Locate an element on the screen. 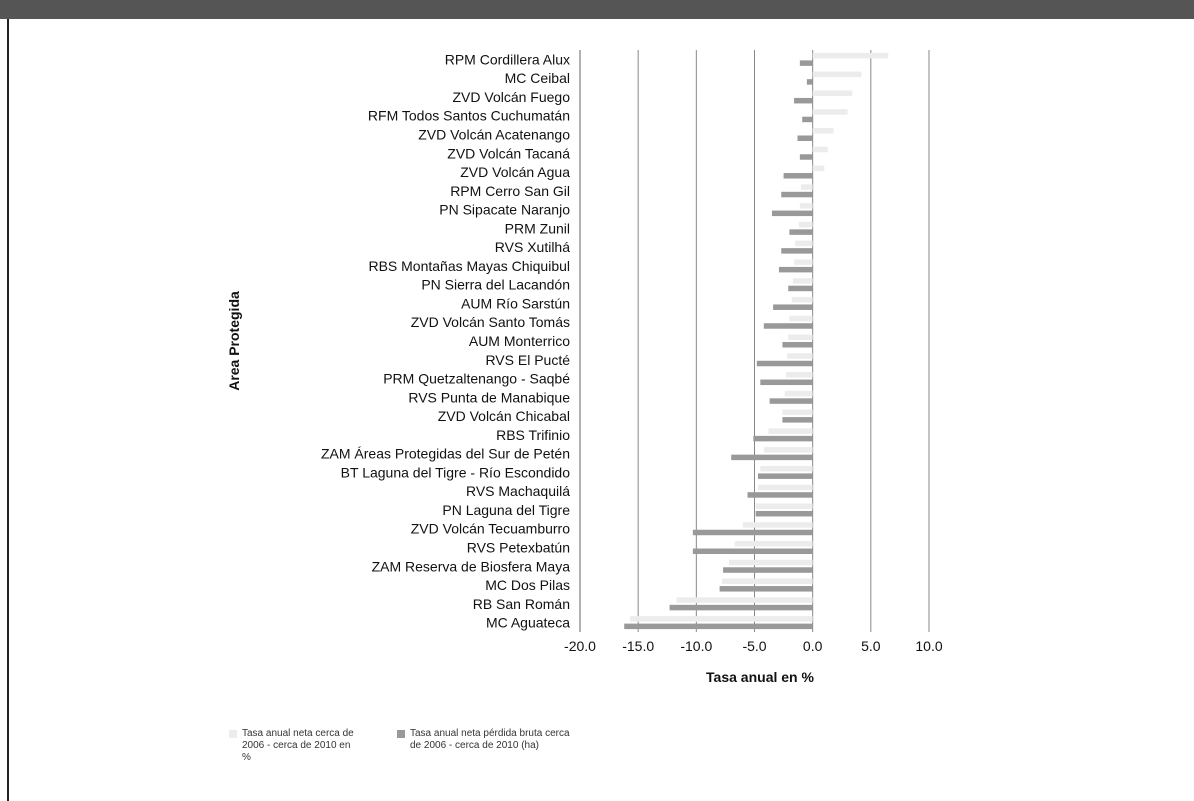  category-label: PRM Zunil is located at coordinates (537, 228).